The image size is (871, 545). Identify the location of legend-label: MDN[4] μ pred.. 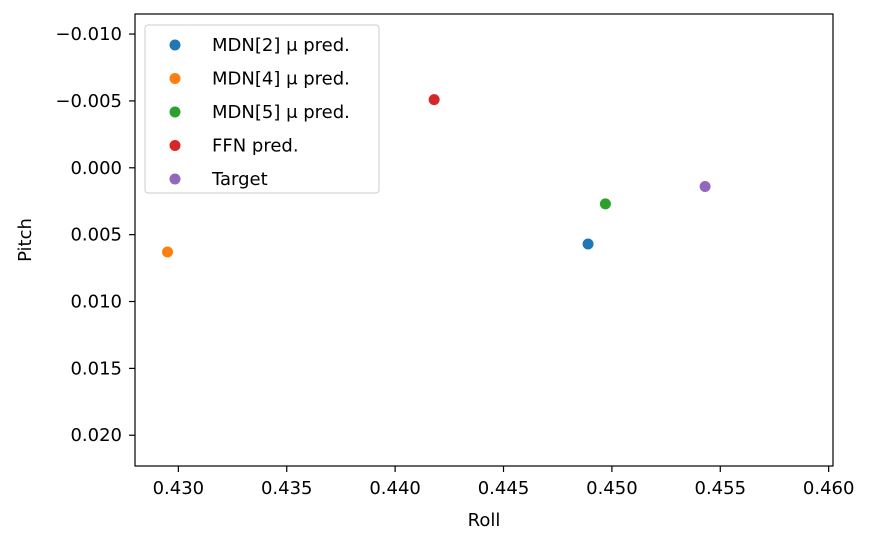
(281, 79).